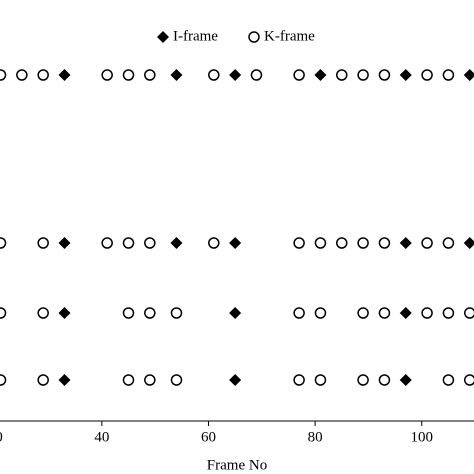 Image resolution: width=474 pixels, height=474 pixels. I want to click on legend-label: I-frame, so click(195, 36).